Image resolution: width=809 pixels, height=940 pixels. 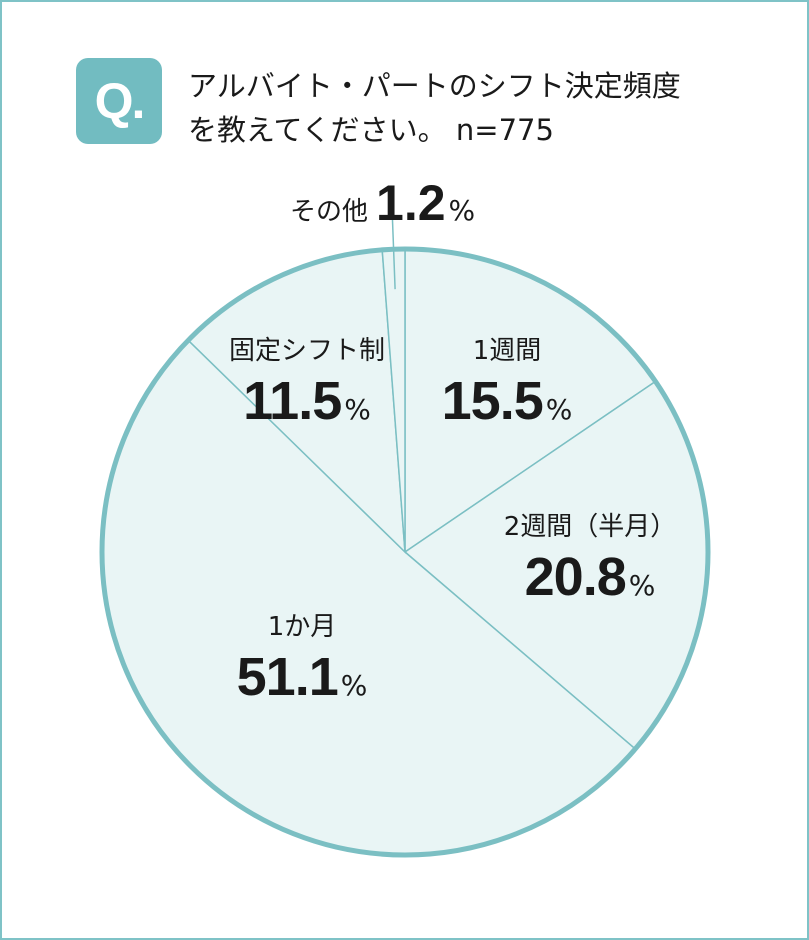 What do you see at coordinates (590, 527) in the screenshot?
I see `slice-name: 2週間（半月）` at bounding box center [590, 527].